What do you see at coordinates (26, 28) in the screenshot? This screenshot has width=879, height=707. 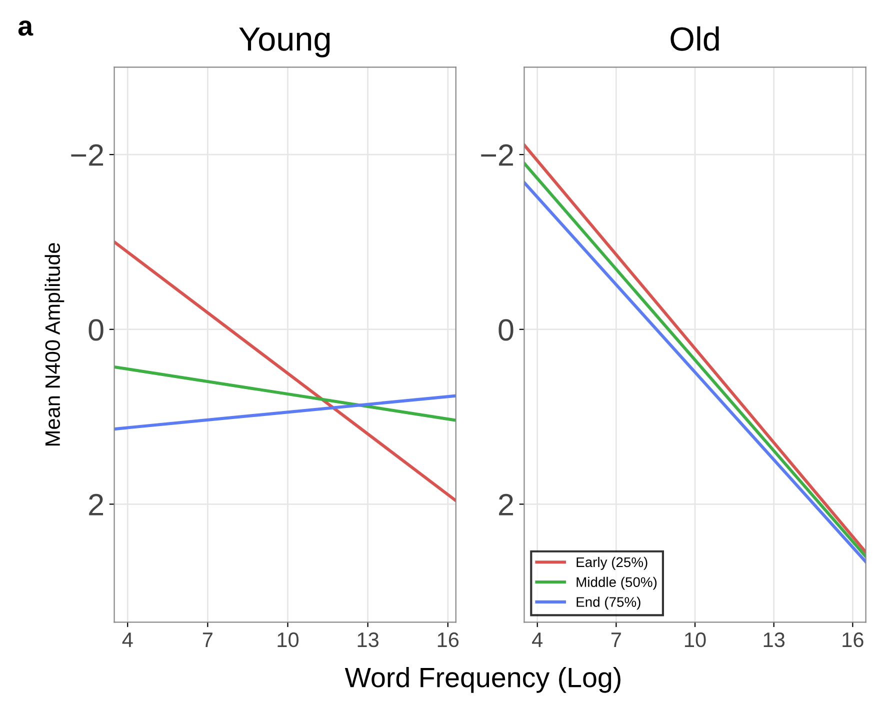 I see `text: a` at bounding box center [26, 28].